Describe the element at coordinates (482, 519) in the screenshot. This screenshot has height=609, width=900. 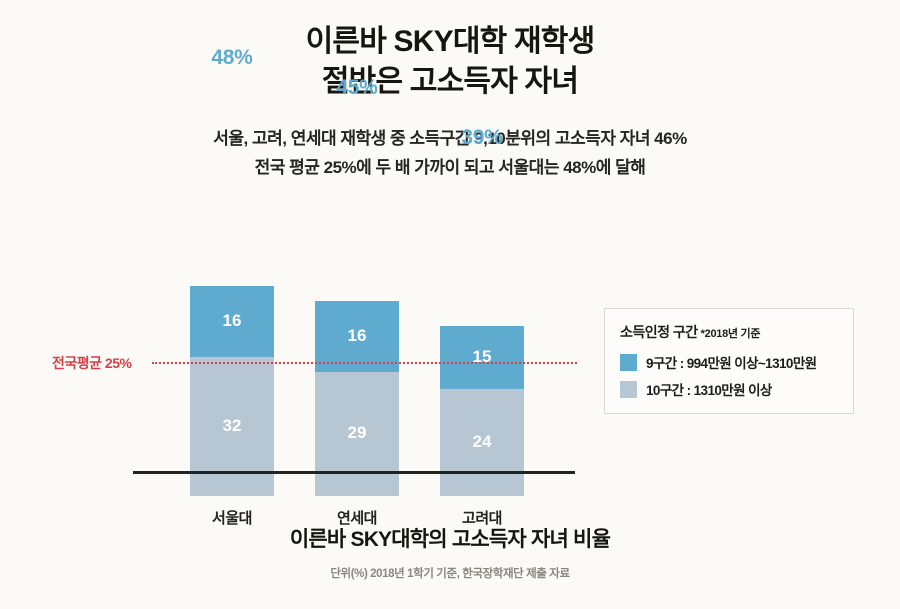
I see `x-axis-category-label: 고려대` at that location.